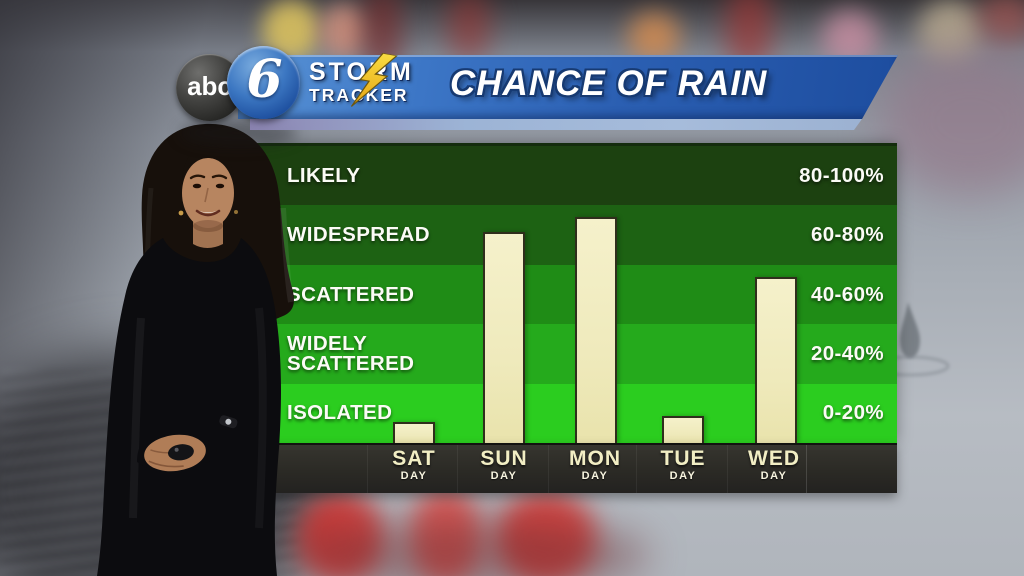  I want to click on band-range: 60-80%, so click(847, 235).